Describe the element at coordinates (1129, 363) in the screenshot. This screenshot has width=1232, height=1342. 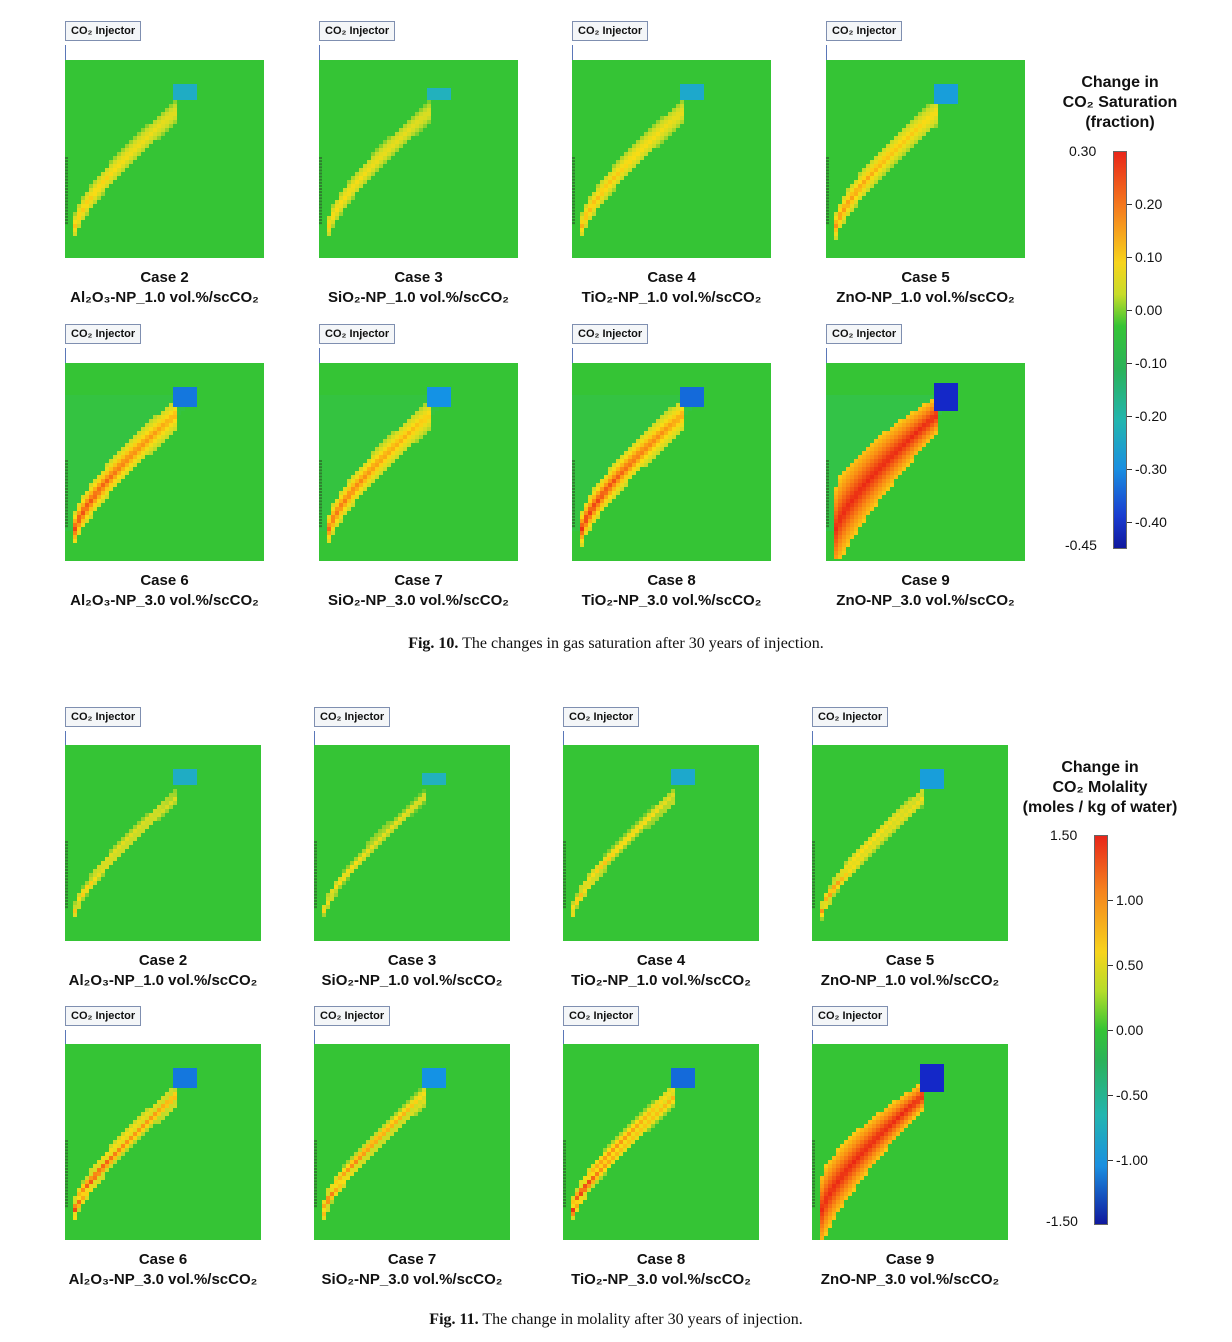
I see `colorbar-tick-mark` at that location.